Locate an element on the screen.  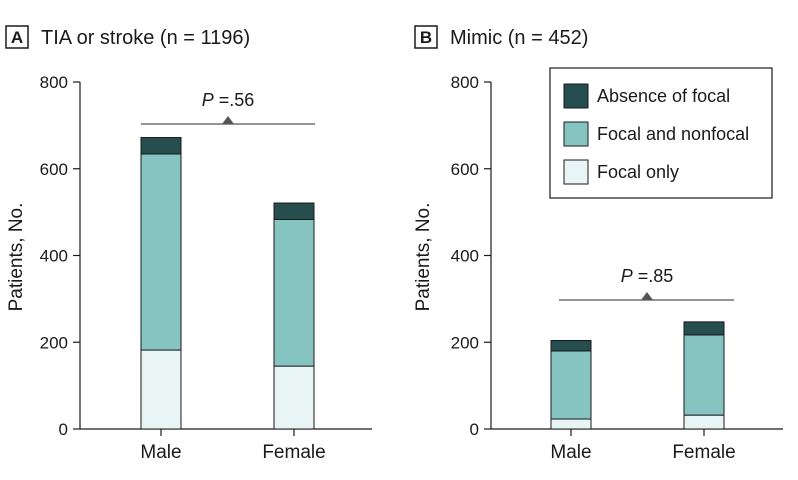
legend-label-focal-only: Focal only is located at coordinates (638, 172).